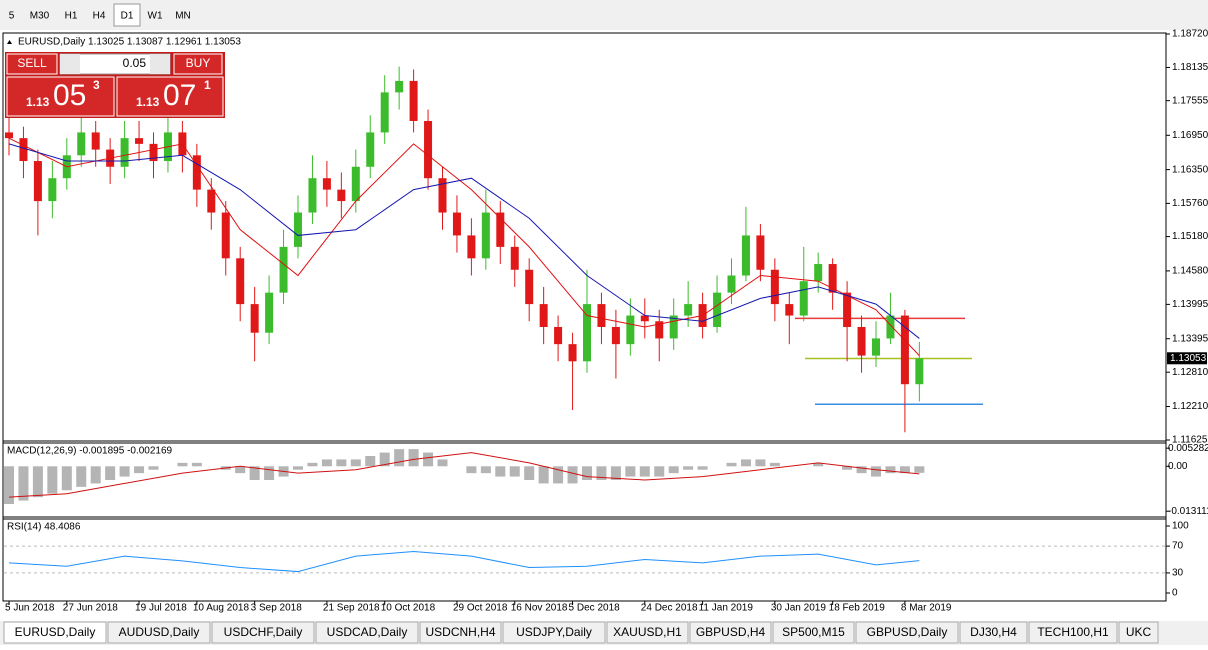 The height and width of the screenshot is (650, 1208). Describe the element at coordinates (798, 608) in the screenshot. I see `x-tick-label: 30 Jan 2019` at that location.